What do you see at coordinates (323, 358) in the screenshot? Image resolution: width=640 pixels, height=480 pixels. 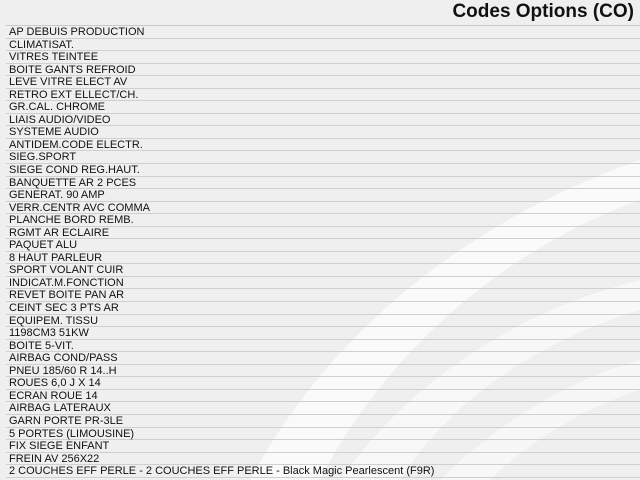 I see `option-row: AIRBAG COND/PASS` at bounding box center [323, 358].